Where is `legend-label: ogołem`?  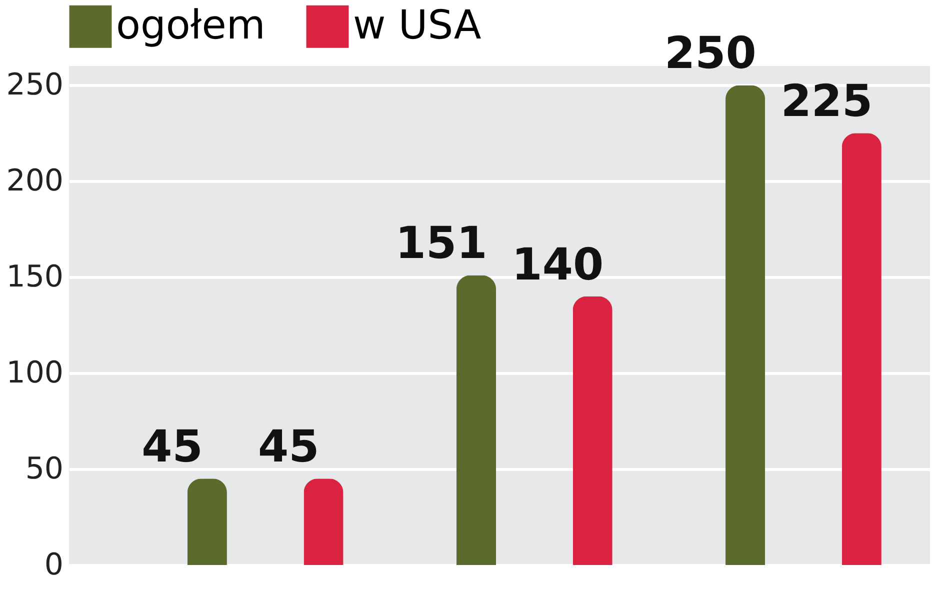 legend-label: ogołem is located at coordinates (191, 25).